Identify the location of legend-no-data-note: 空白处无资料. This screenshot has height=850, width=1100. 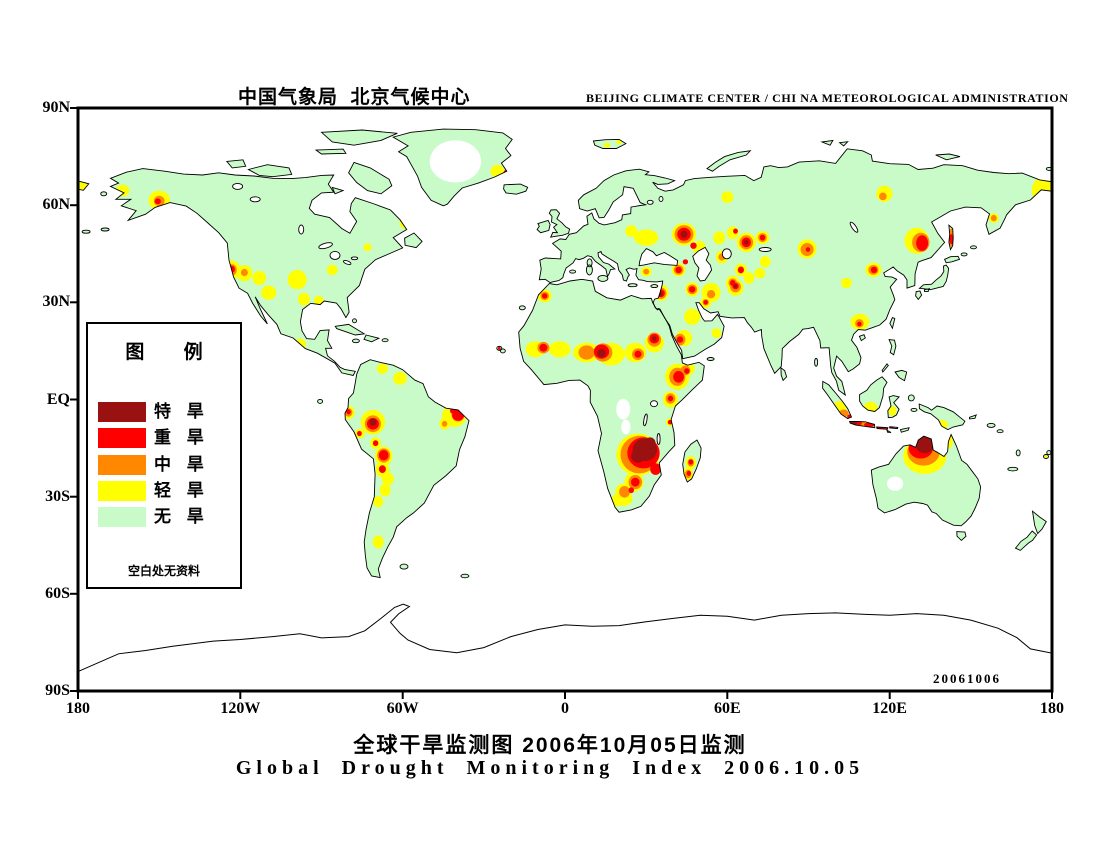
(163, 571).